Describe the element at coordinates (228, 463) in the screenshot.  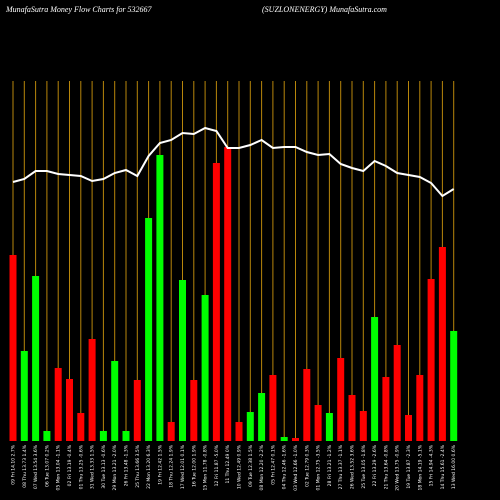
I see `x-tick-label: 11 Thu 12.49 0%` at that location.